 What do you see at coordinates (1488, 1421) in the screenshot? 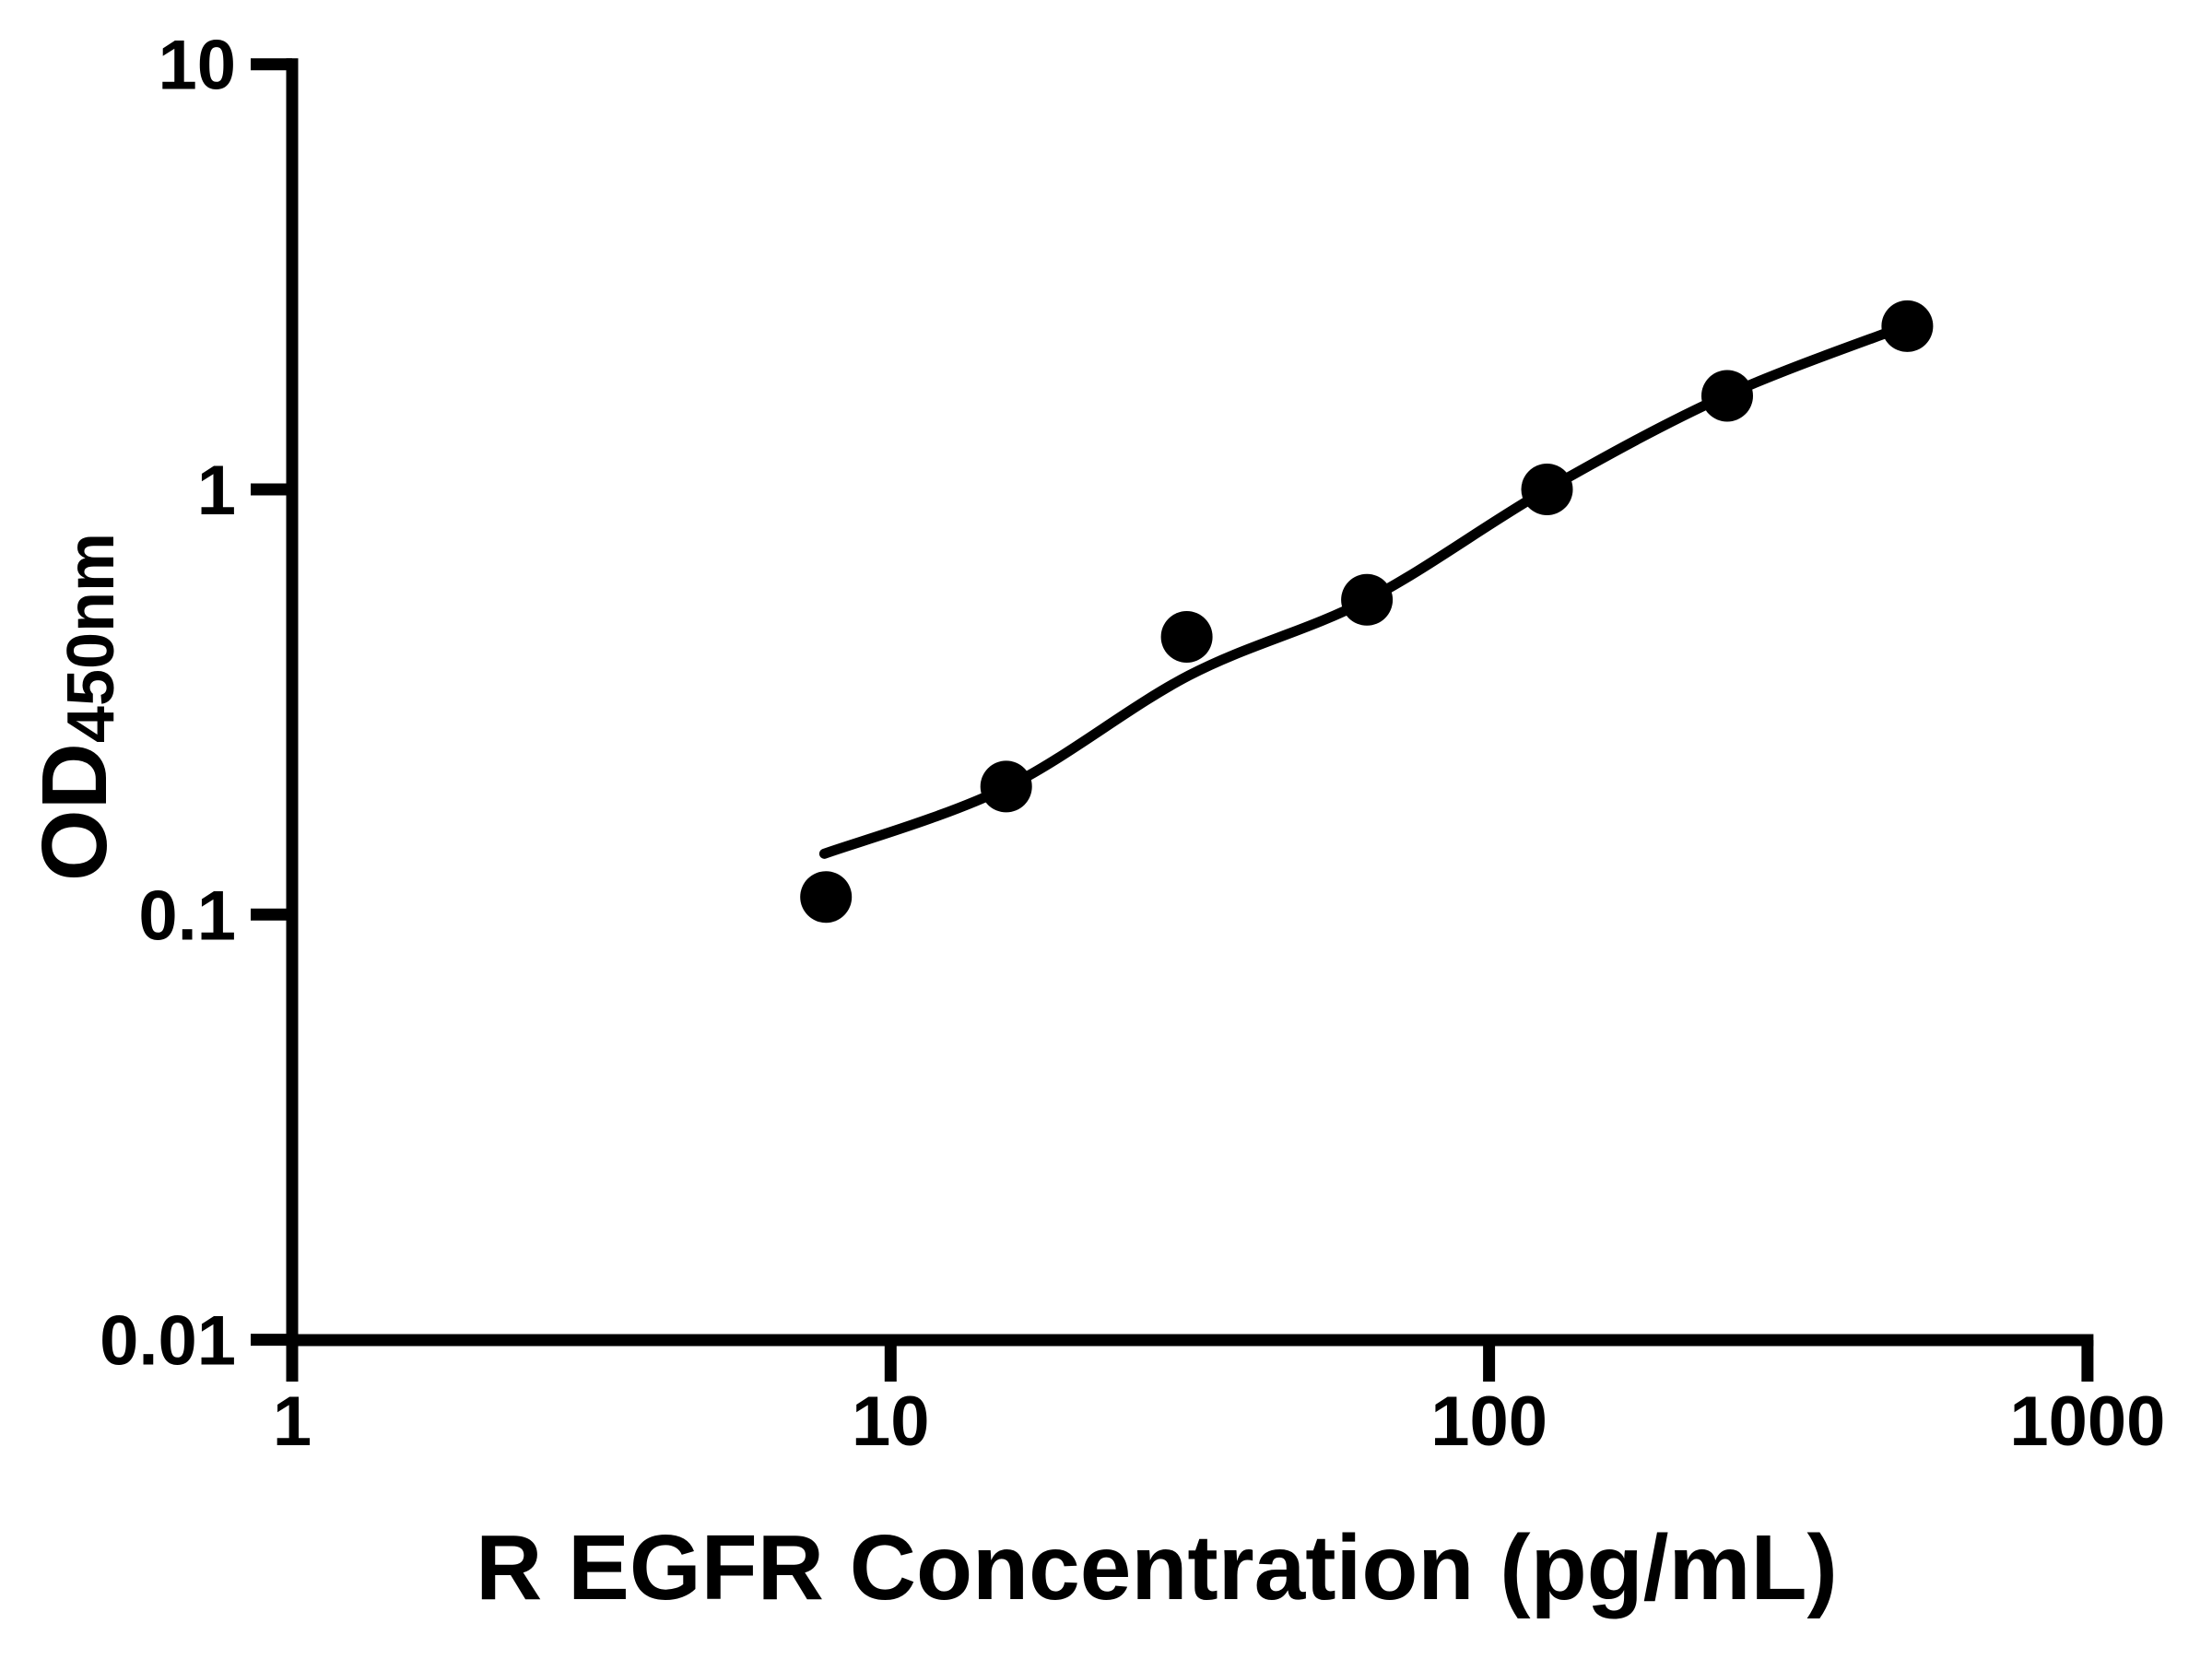
I see `x-tick-label: 100` at bounding box center [1488, 1421].